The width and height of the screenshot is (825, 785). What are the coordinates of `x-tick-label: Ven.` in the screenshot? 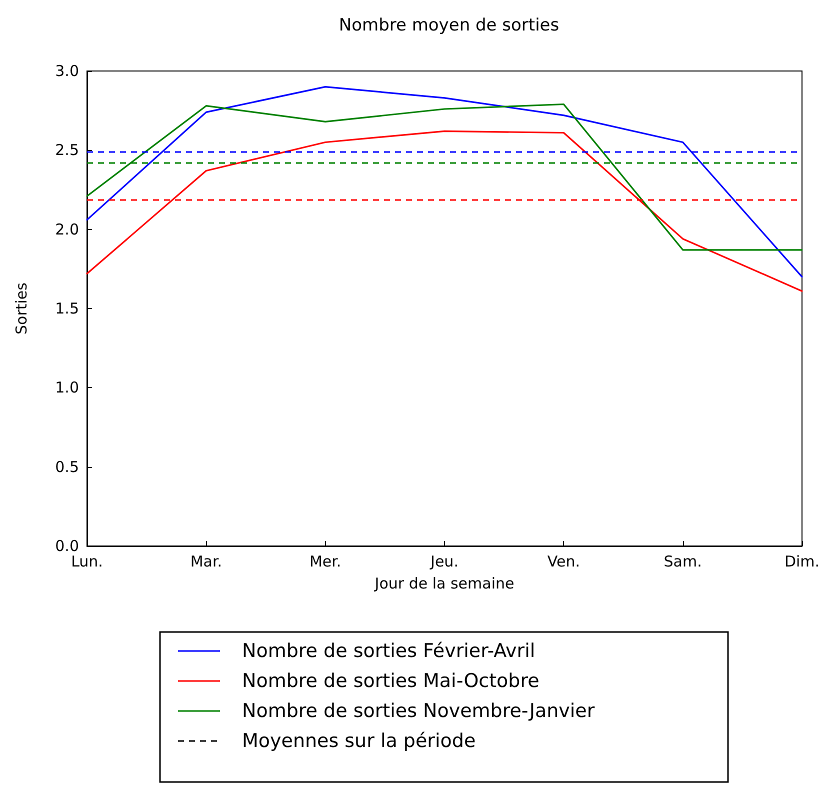 It's located at (563, 561).